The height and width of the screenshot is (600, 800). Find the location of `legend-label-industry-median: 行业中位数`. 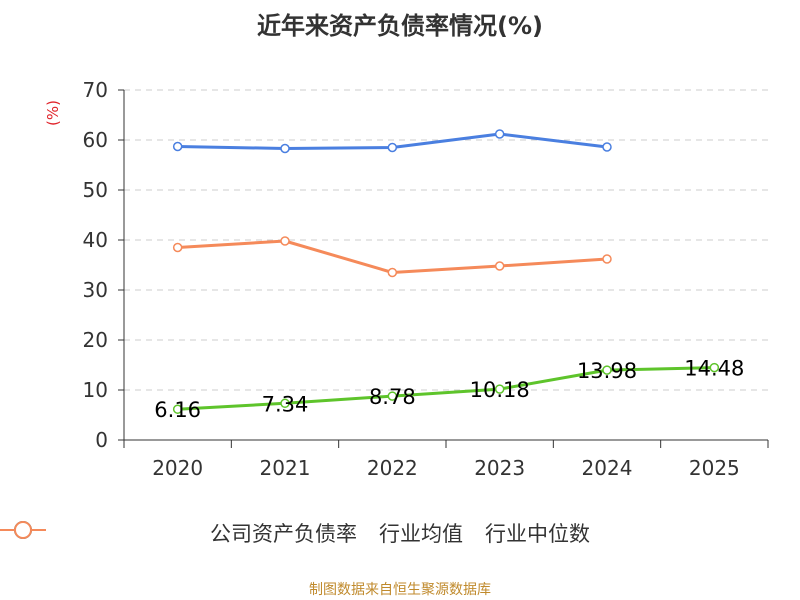

legend-label-industry-median: 行业中位数 is located at coordinates (537, 534).